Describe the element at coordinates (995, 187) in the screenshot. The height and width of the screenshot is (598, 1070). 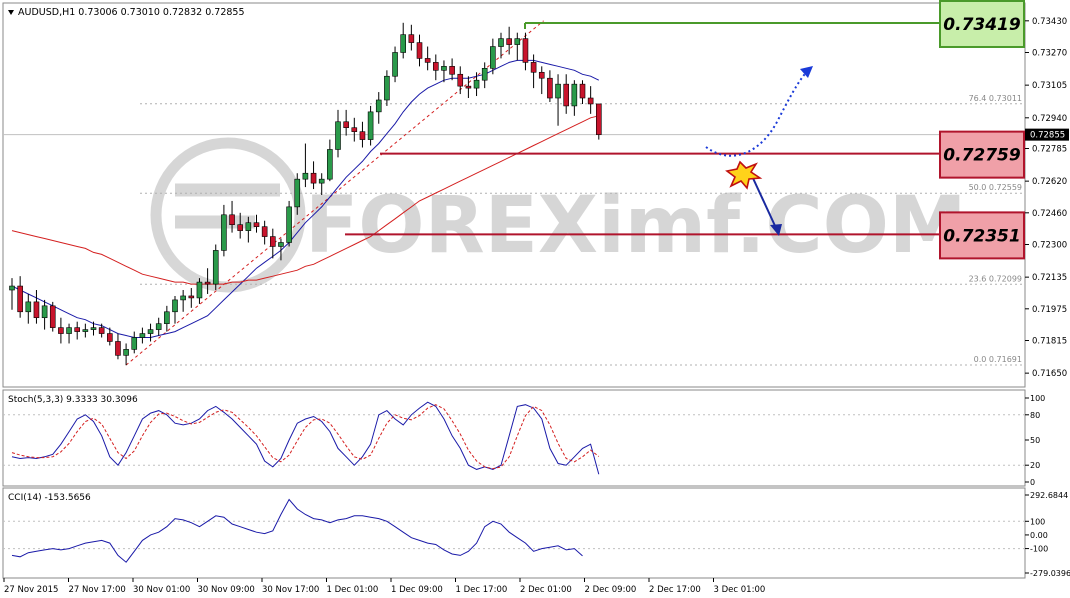
I see `fib-level-label: 50.0 0.72559` at that location.